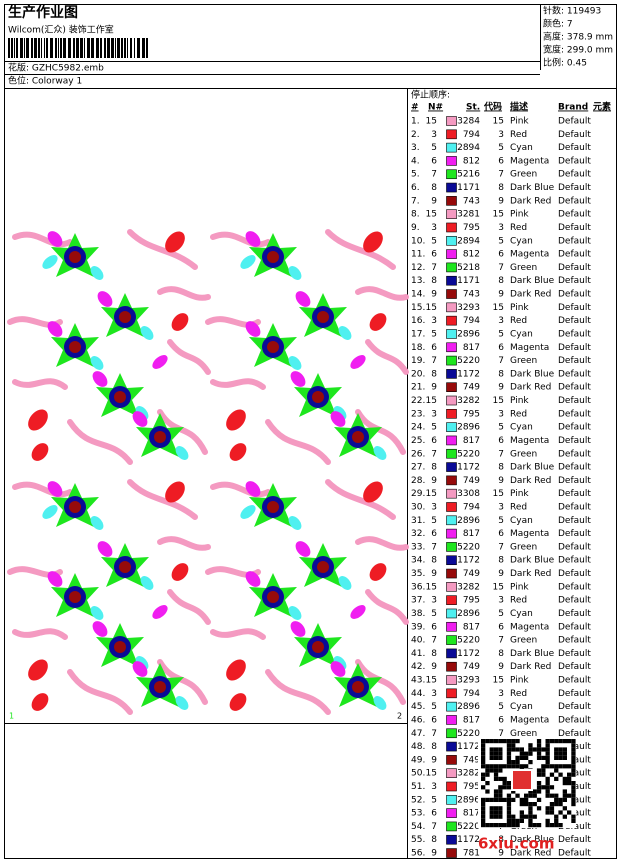 The width and height of the screenshot is (620, 860). Describe the element at coordinates (501, 481) in the screenshot. I see `code: 9` at that location.